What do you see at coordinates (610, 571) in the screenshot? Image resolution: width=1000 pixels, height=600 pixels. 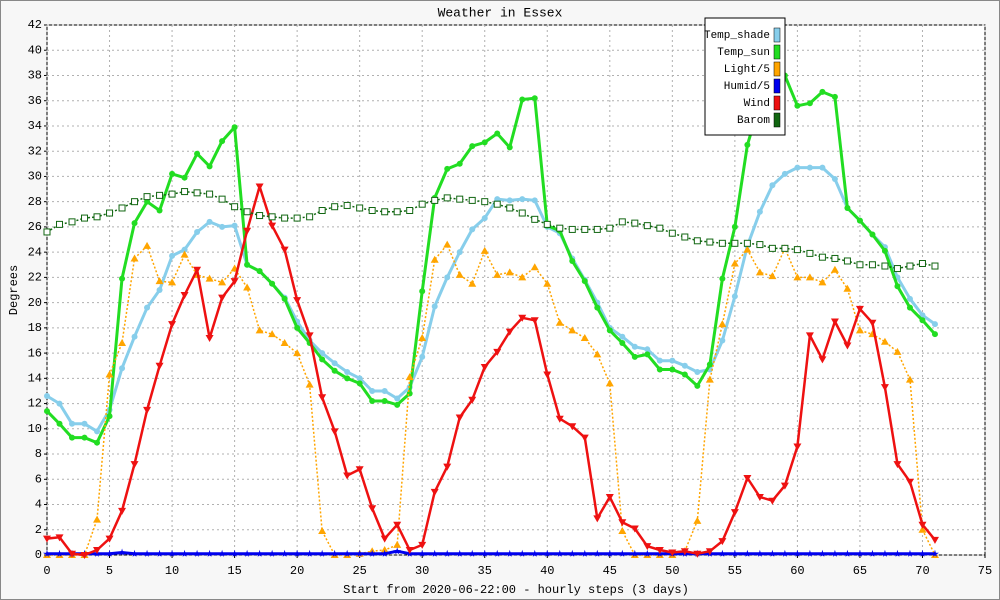 I see `x-tick-label: 45` at bounding box center [610, 571].